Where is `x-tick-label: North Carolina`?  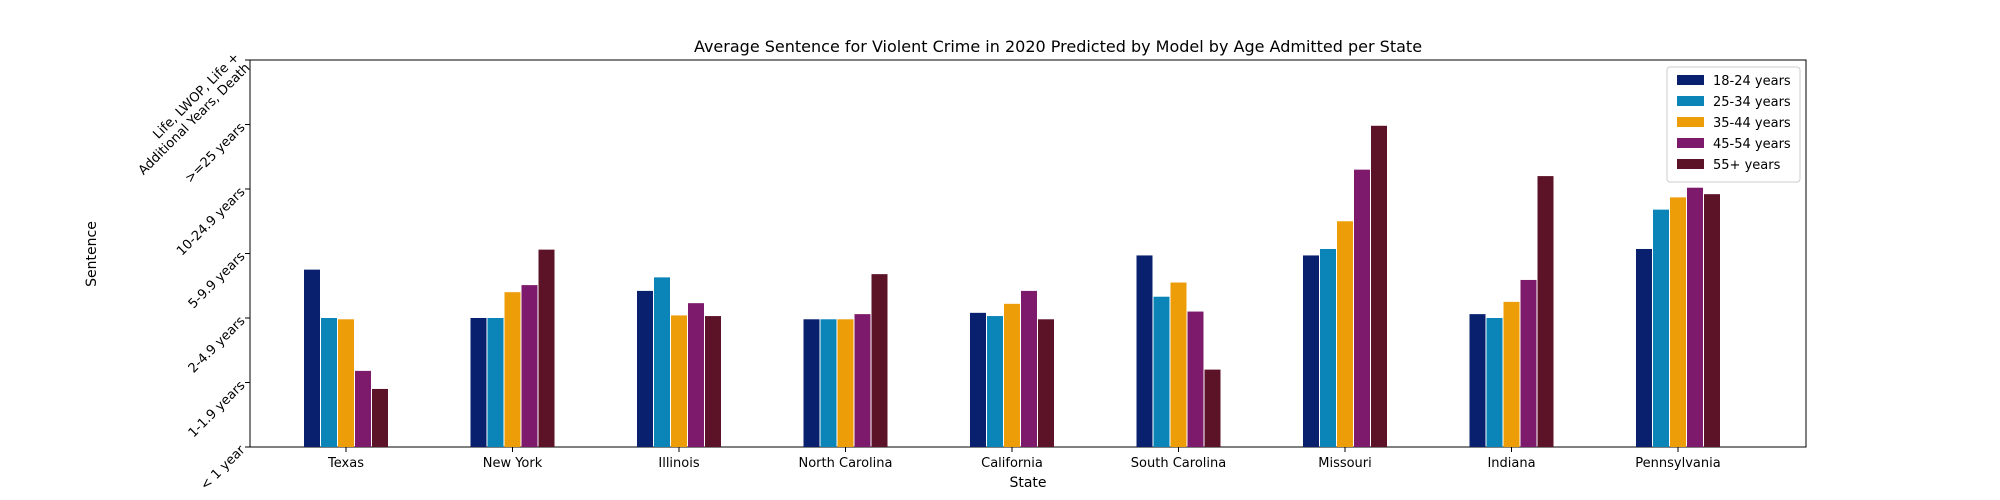
x-tick-label: North Carolina is located at coordinates (846, 463).